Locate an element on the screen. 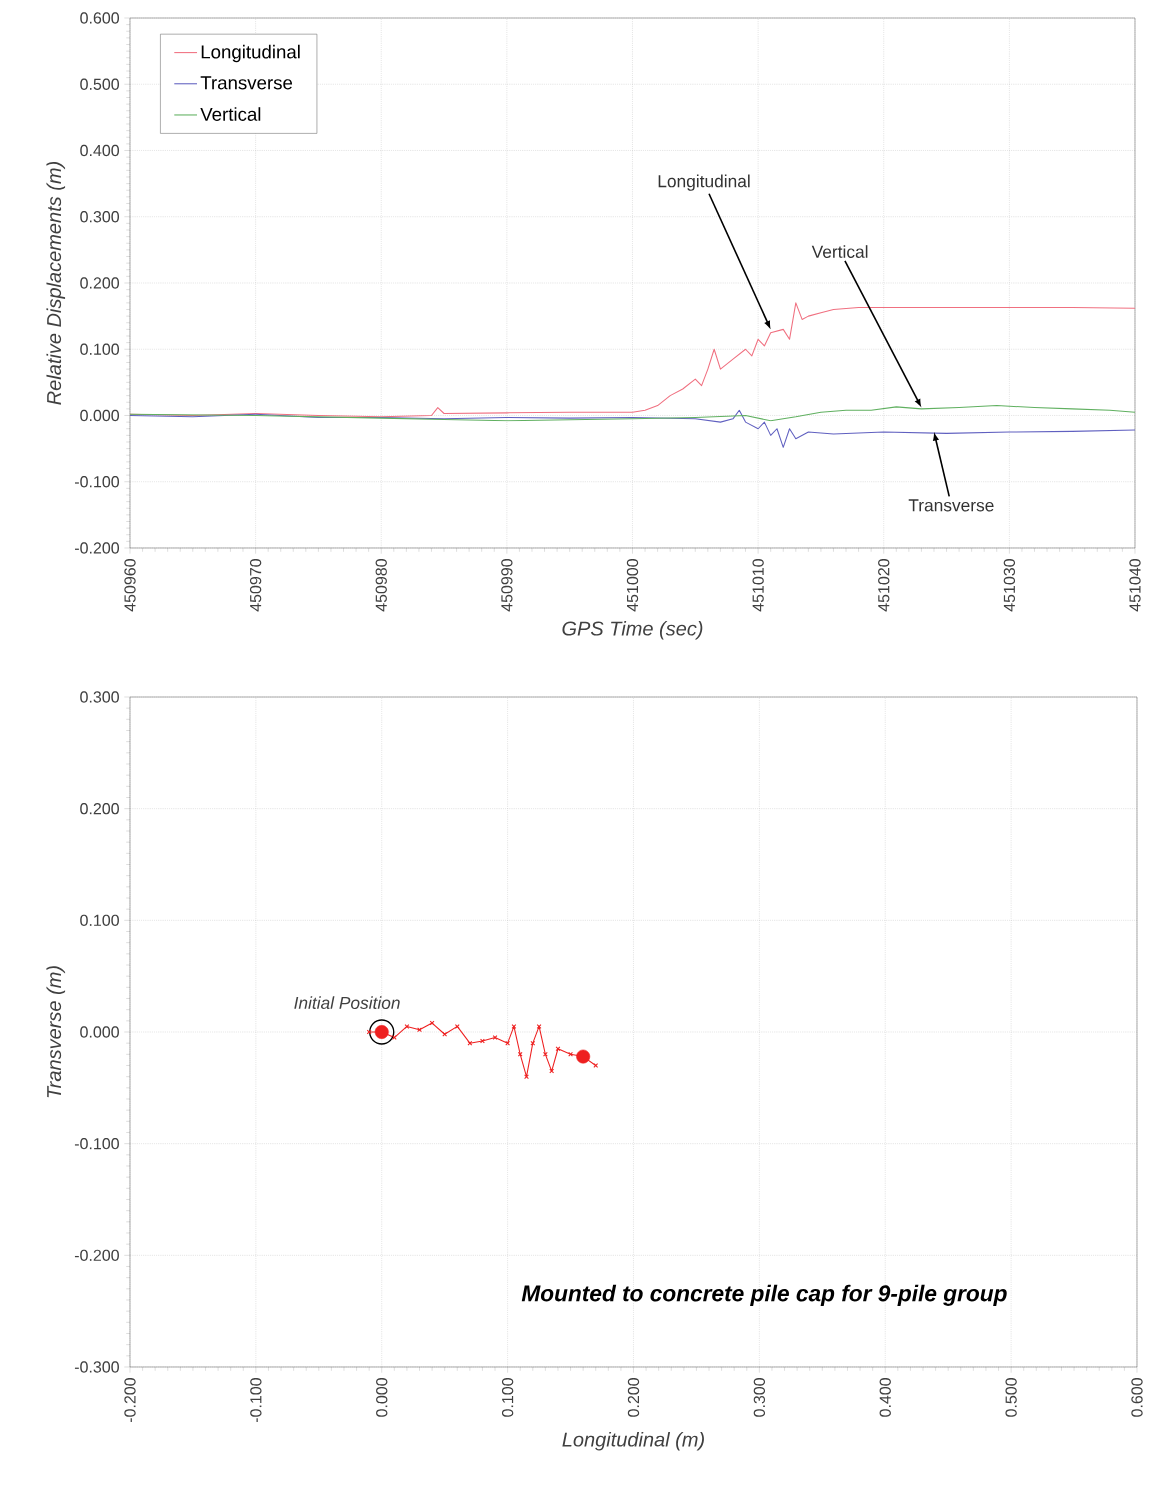 Image resolution: width=1160 pixels, height=1490 pixels. x-tick-label: 451040 is located at coordinates (1135, 585).